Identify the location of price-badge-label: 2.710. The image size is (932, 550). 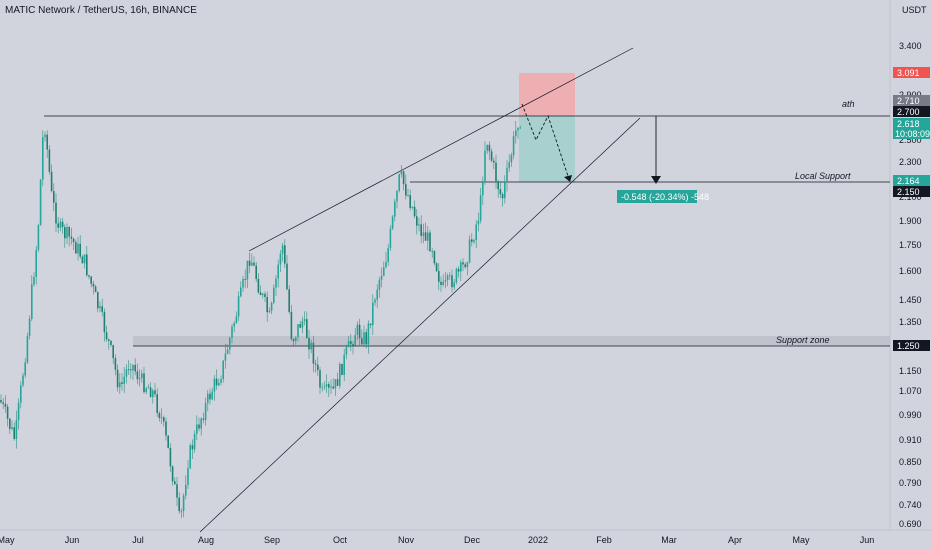
(908, 101).